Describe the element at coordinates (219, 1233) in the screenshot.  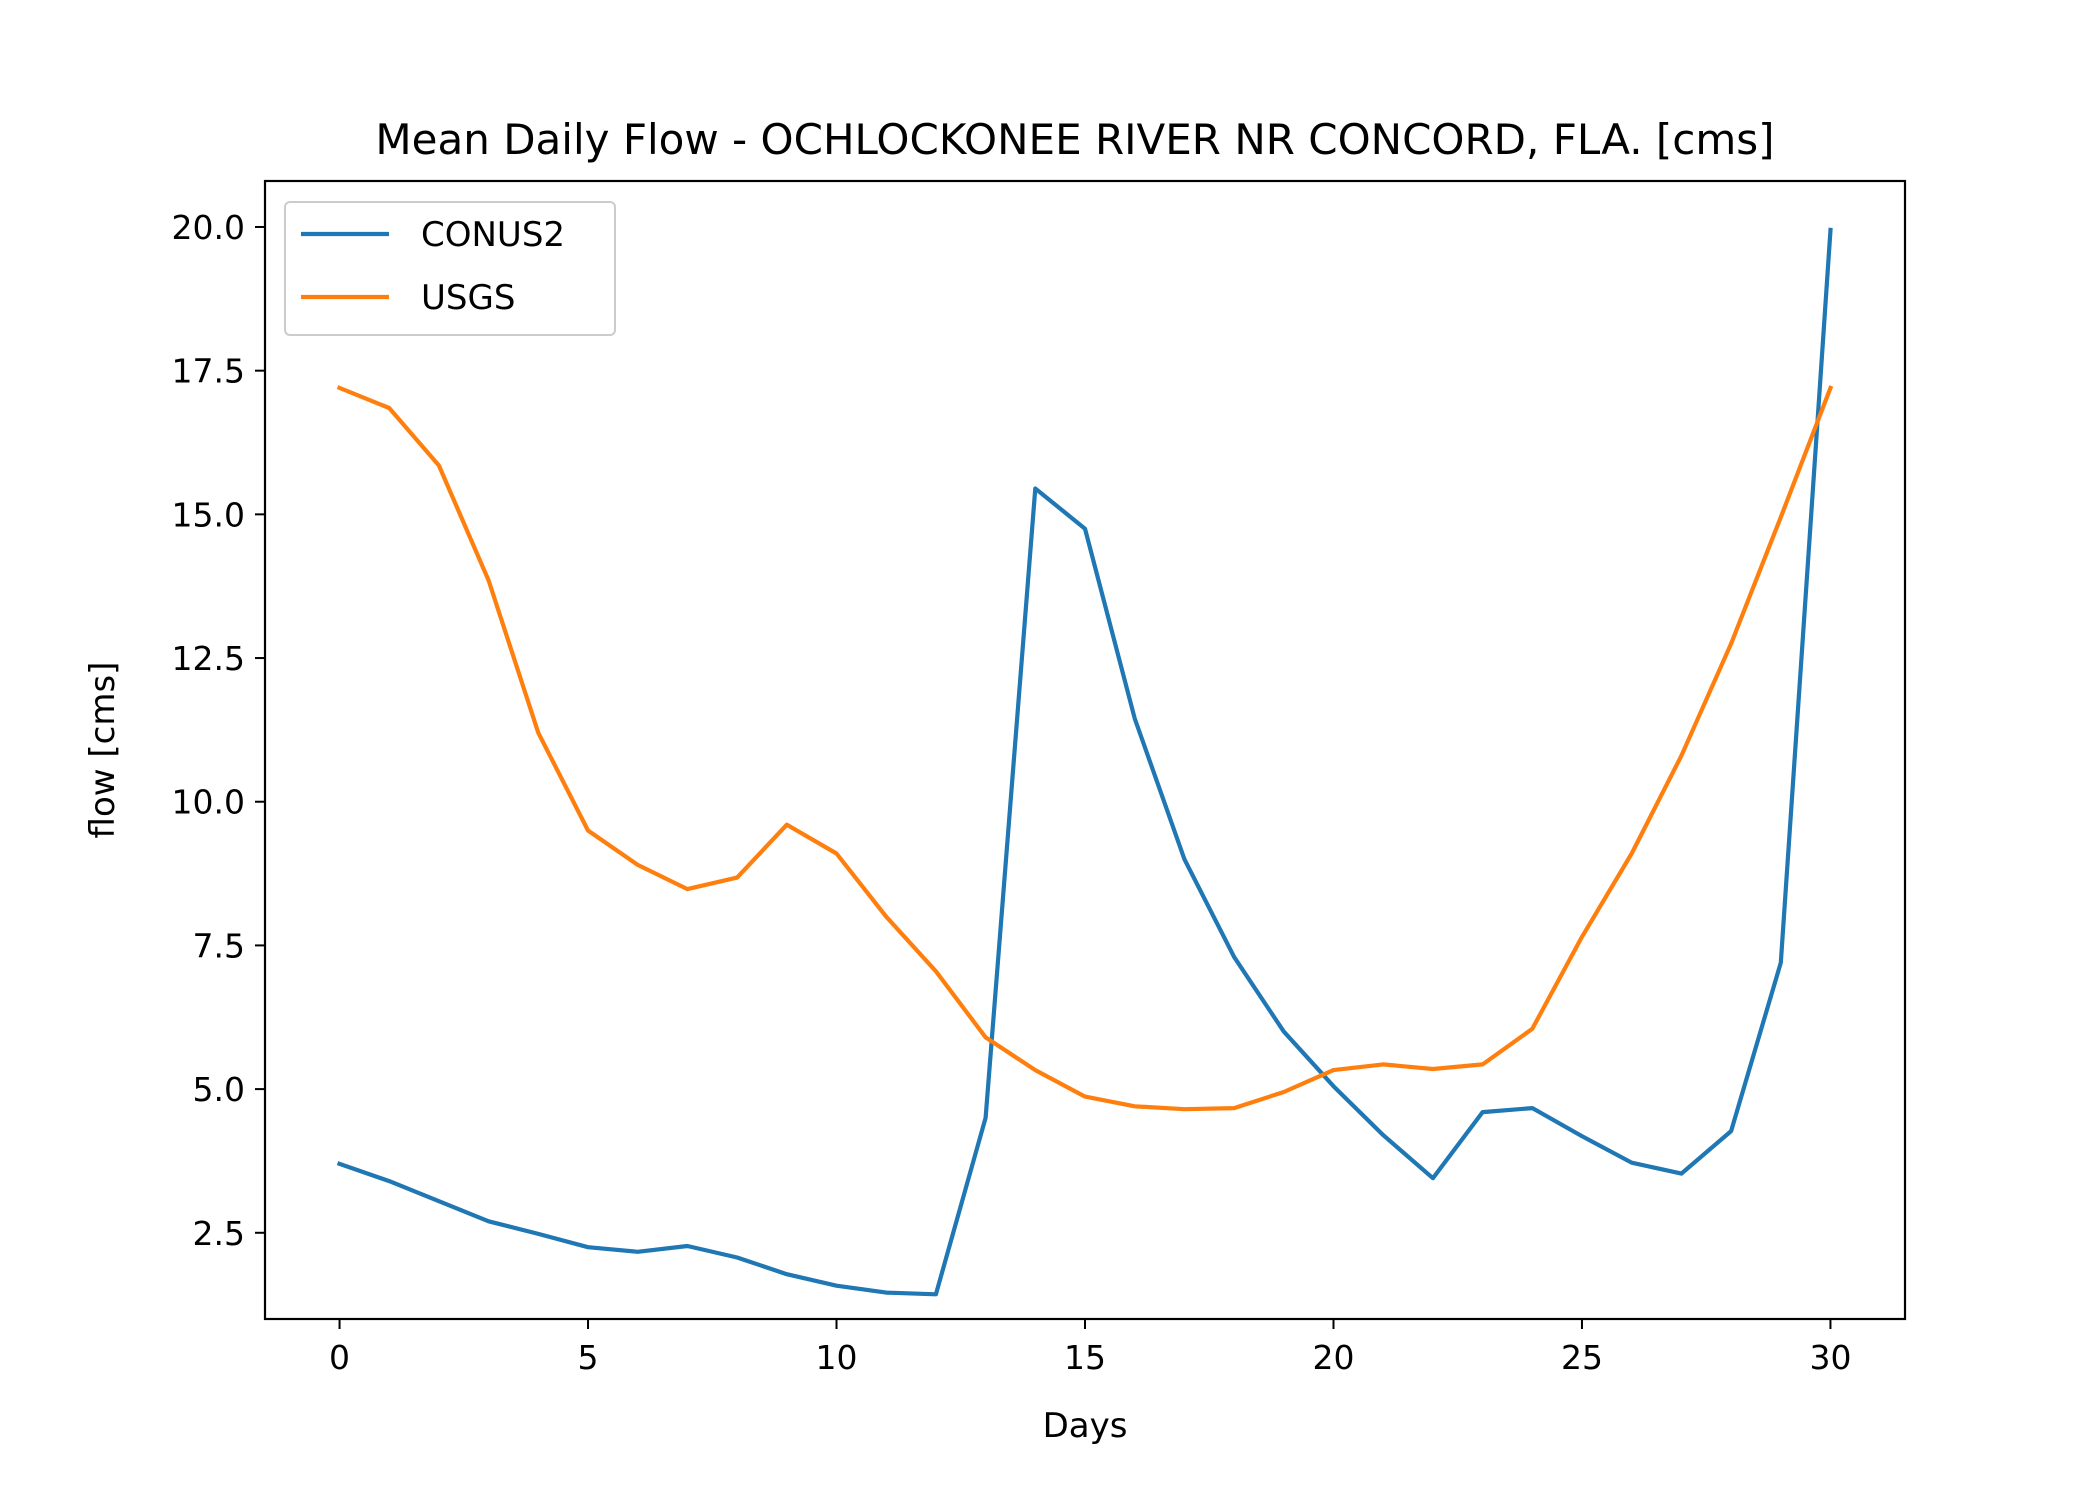
I see `y-tick-label: 2.5` at that location.